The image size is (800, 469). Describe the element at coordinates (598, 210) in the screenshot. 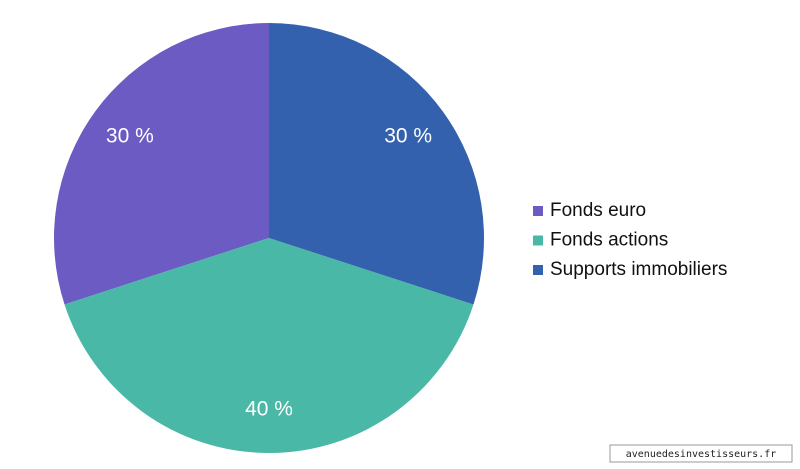

I see `legend-label: Fonds euro` at that location.